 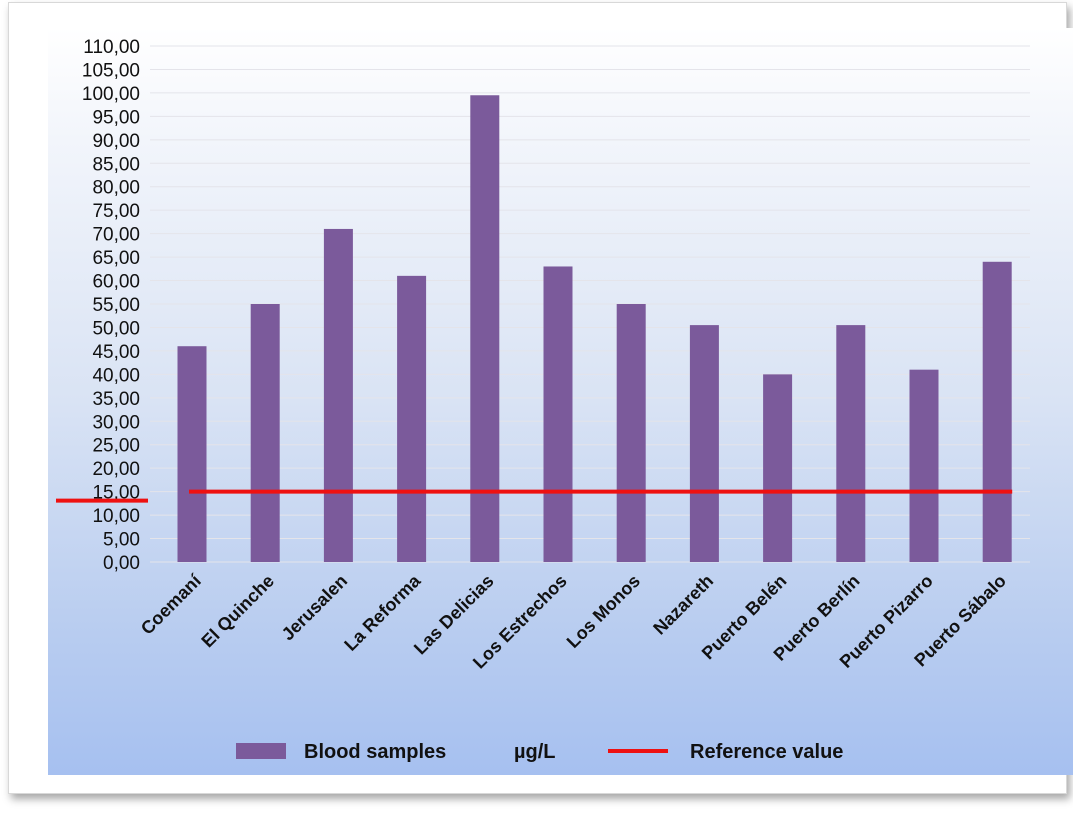 I want to click on x-tick-label: Coemaní, so click(x=171, y=604).